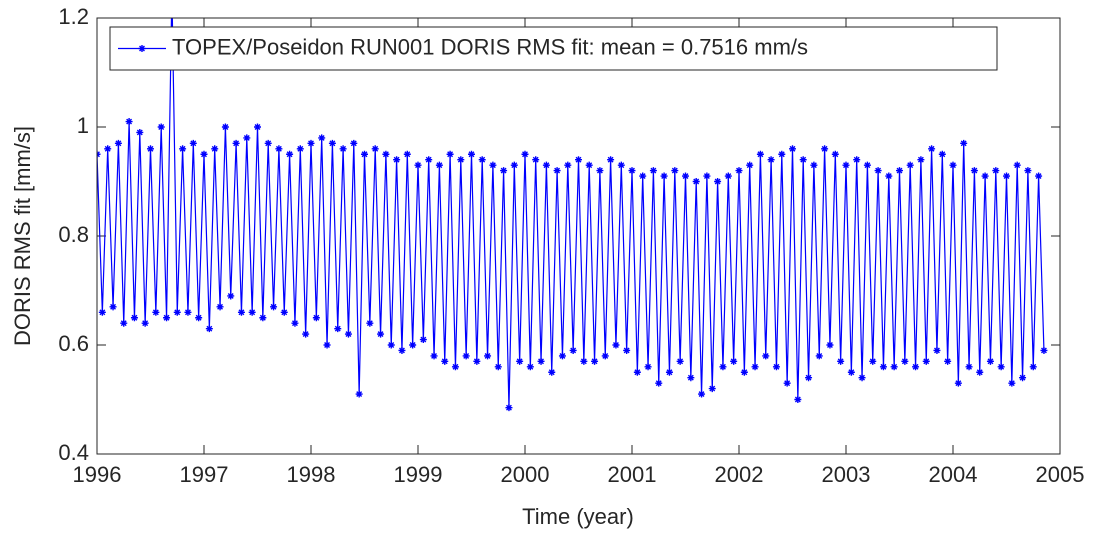 The image size is (1102, 539). What do you see at coordinates (142, 48) in the screenshot?
I see `legend-marker` at bounding box center [142, 48].